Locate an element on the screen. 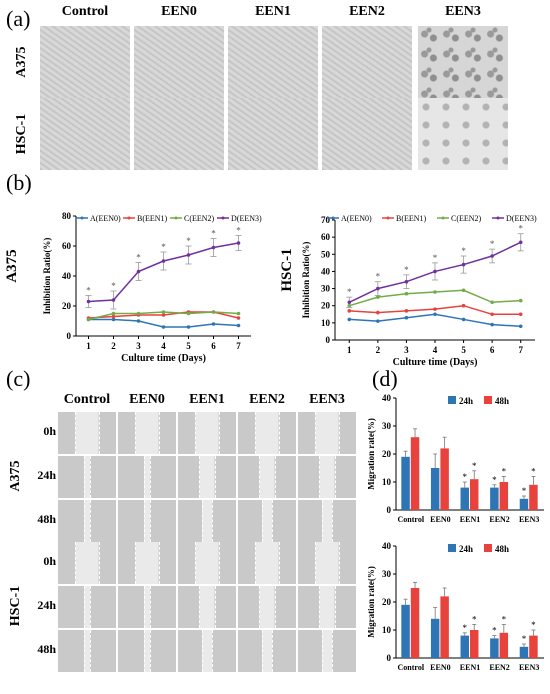 This screenshot has height=694, width=550. wound-group-label: A375 is located at coordinates (15, 476).